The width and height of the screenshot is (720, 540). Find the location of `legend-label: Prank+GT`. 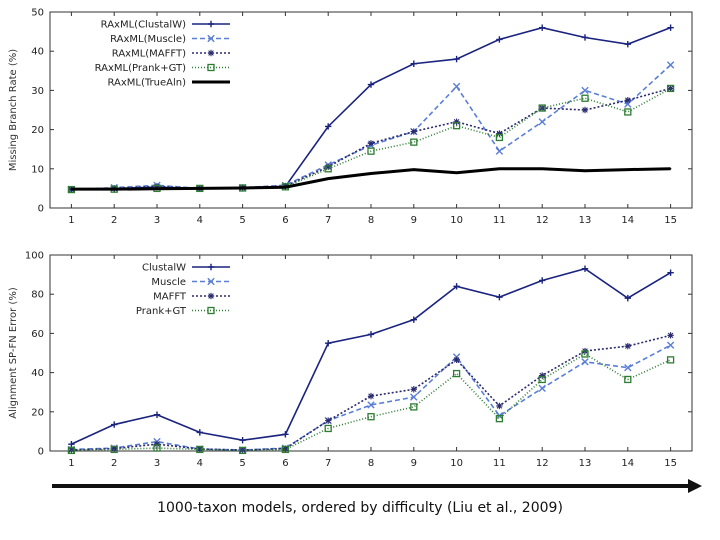

legend-label: Prank+GT is located at coordinates (161, 311).